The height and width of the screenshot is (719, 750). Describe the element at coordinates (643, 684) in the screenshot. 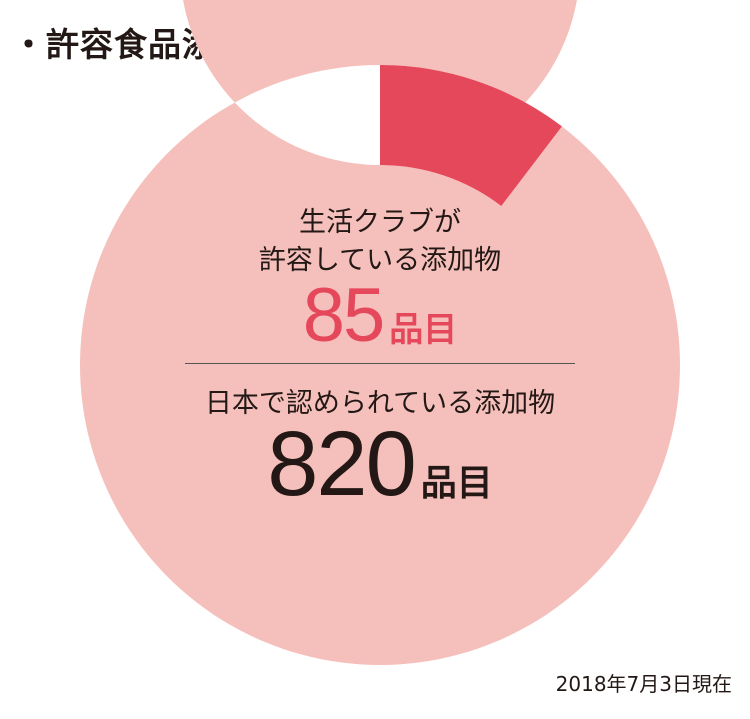

I see `date-footnote: 2018年7月3日現在` at that location.